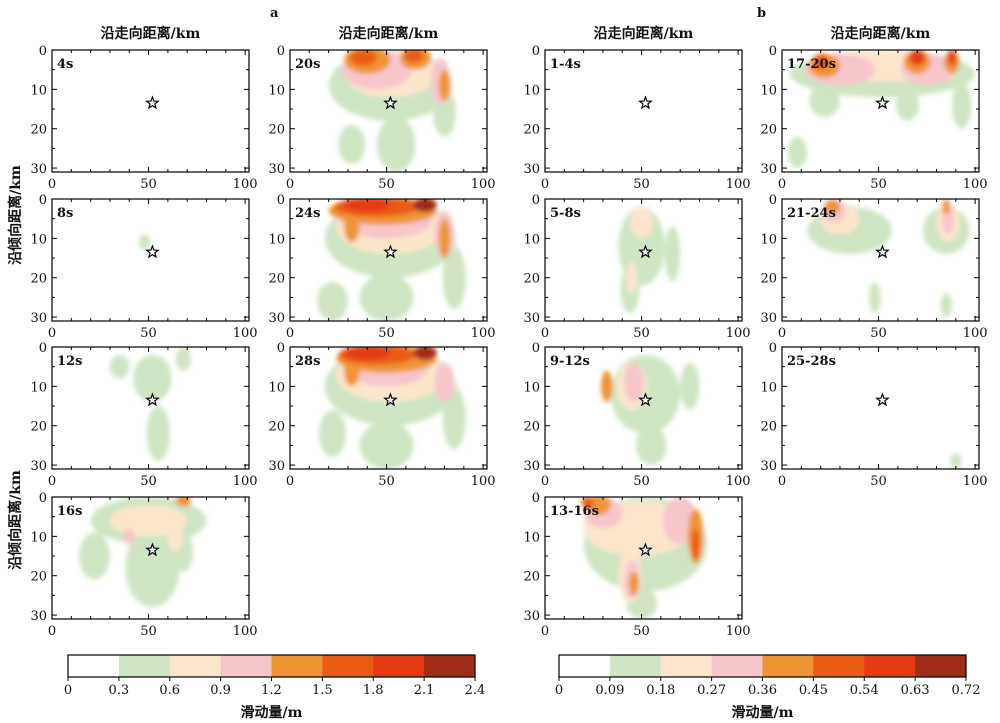 This screenshot has height=723, width=1000. I want to click on slip-panel-21-24s: 0 50 100 0 10 20 30 21-24s, so click(873, 267).